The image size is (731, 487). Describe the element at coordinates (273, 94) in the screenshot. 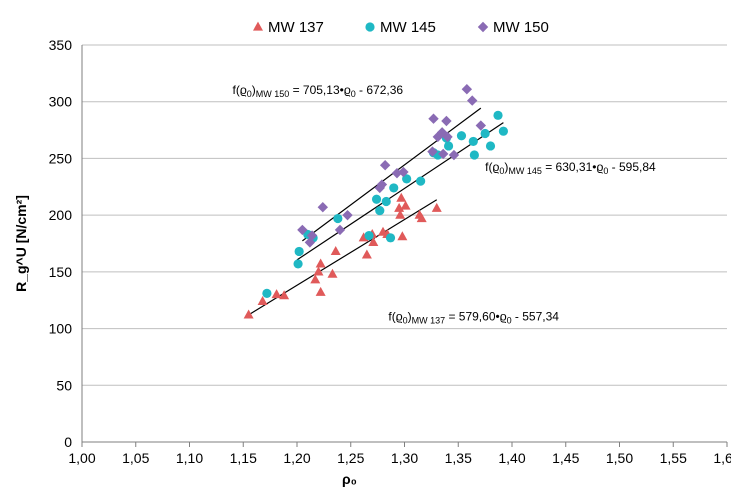

I see `equation-subscript: MW 150` at that location.